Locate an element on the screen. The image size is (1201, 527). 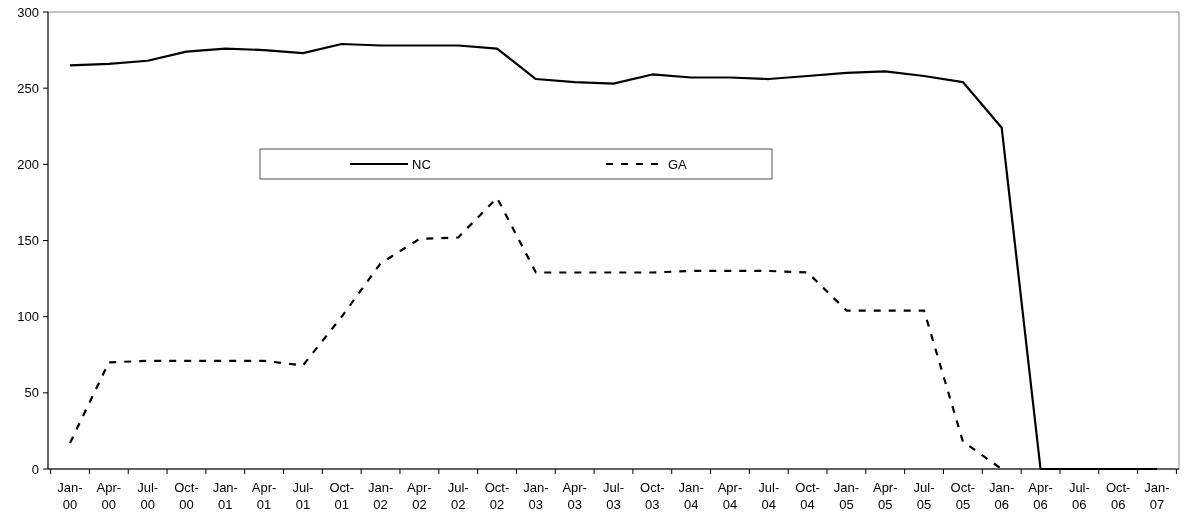
x-tick-label: Apr-01 is located at coordinates (264, 496).